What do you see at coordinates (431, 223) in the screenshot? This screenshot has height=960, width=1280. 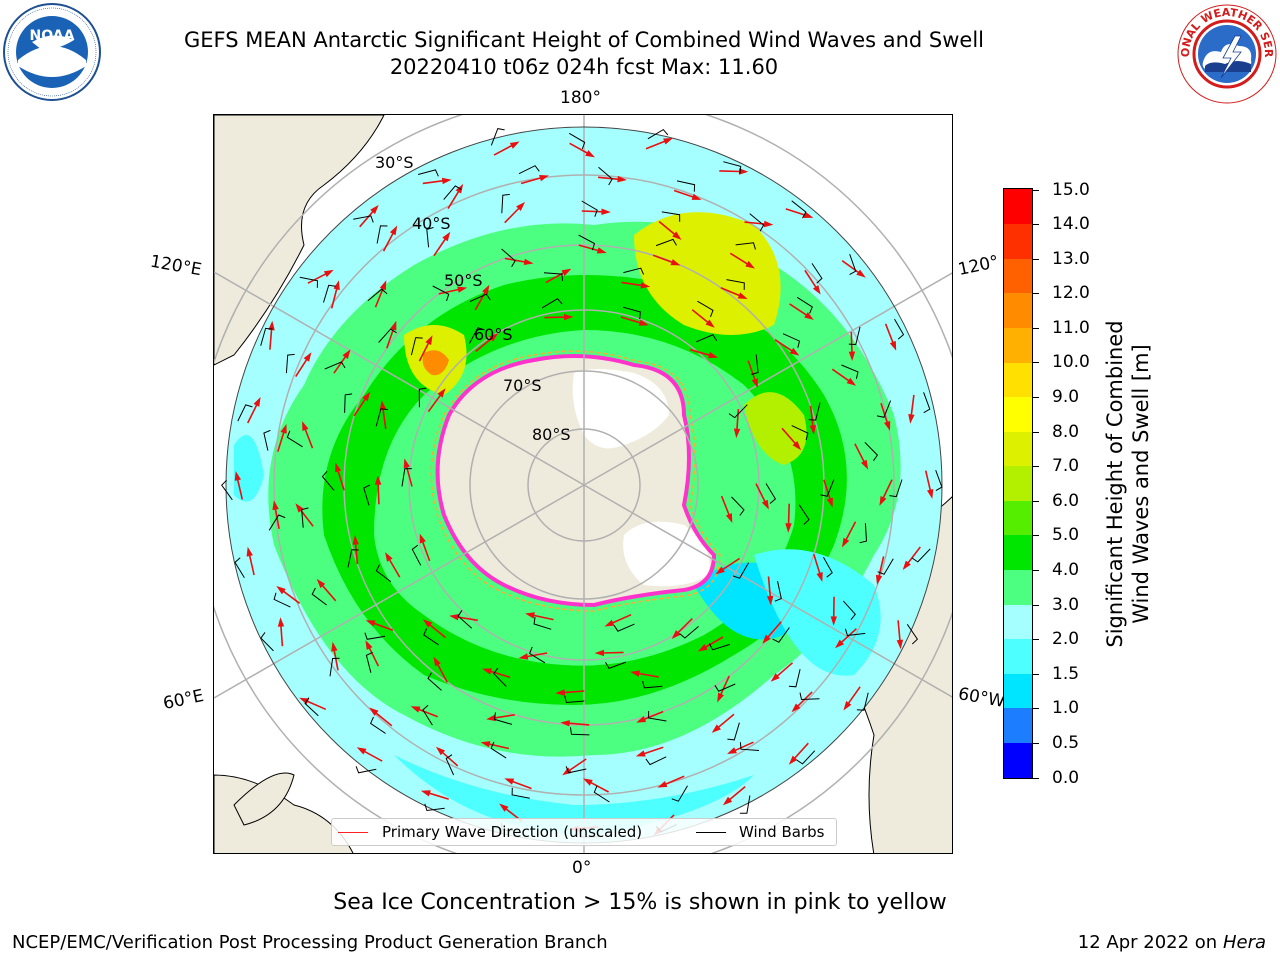 I see `lat-label-40s: 40°S` at bounding box center [431, 223].